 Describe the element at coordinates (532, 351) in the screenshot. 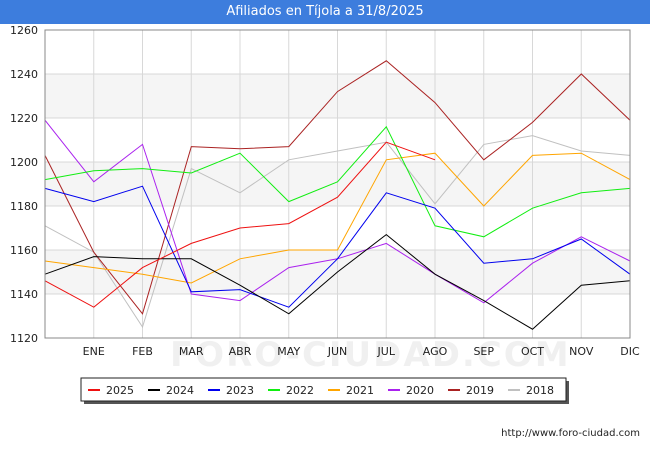

I see `x-tick-label: OCT` at that location.